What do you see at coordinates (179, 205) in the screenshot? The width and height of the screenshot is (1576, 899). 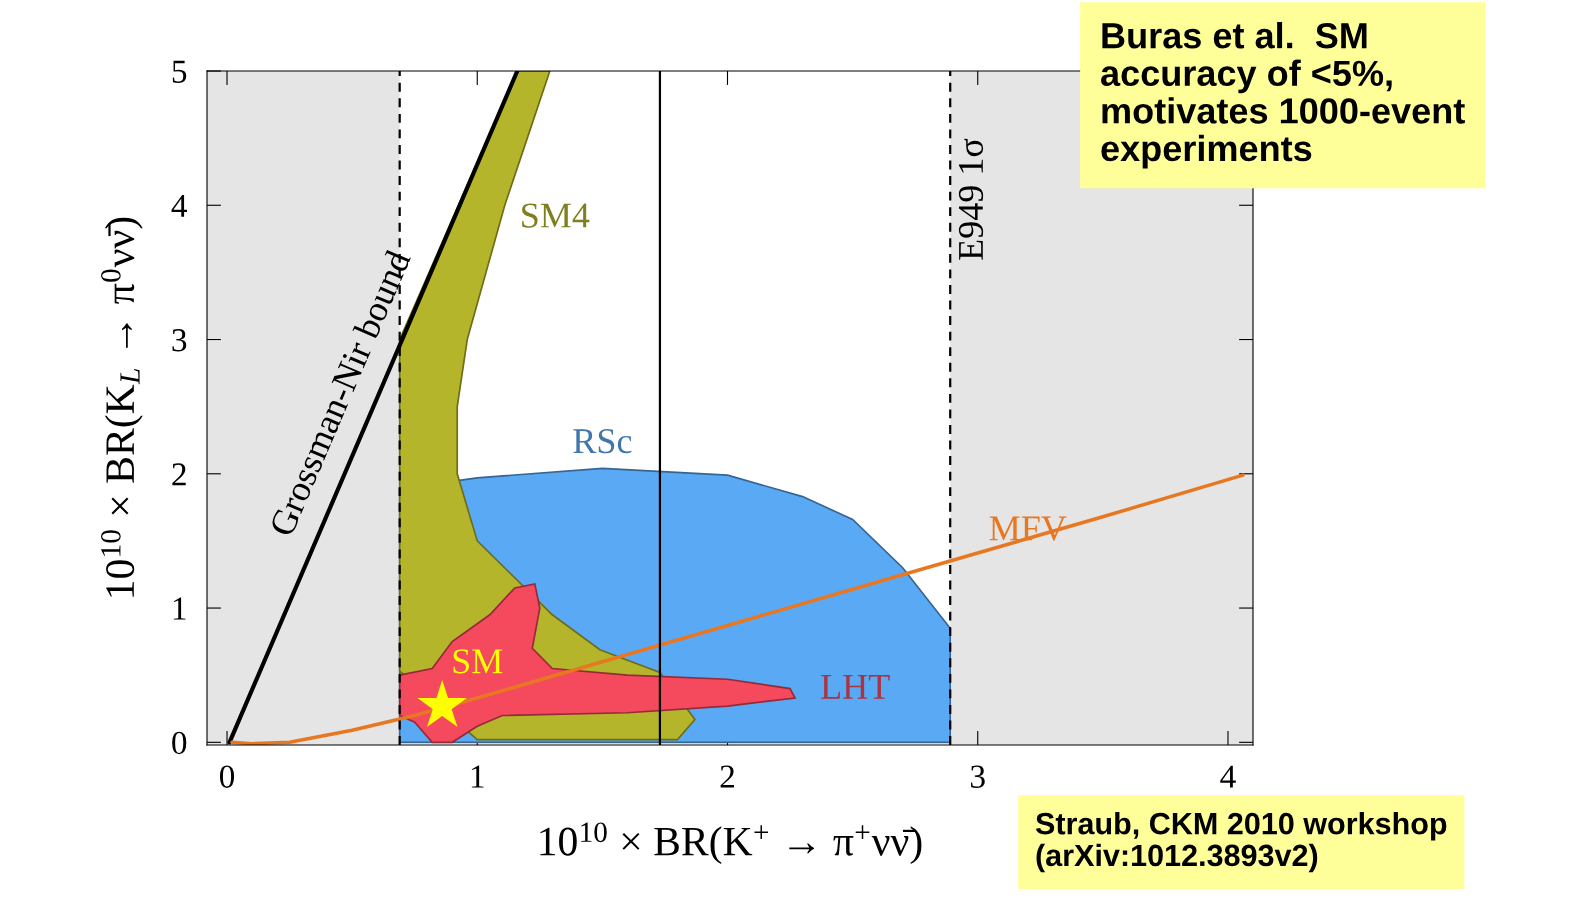 I see `y-tick-label: 4` at bounding box center [179, 205].